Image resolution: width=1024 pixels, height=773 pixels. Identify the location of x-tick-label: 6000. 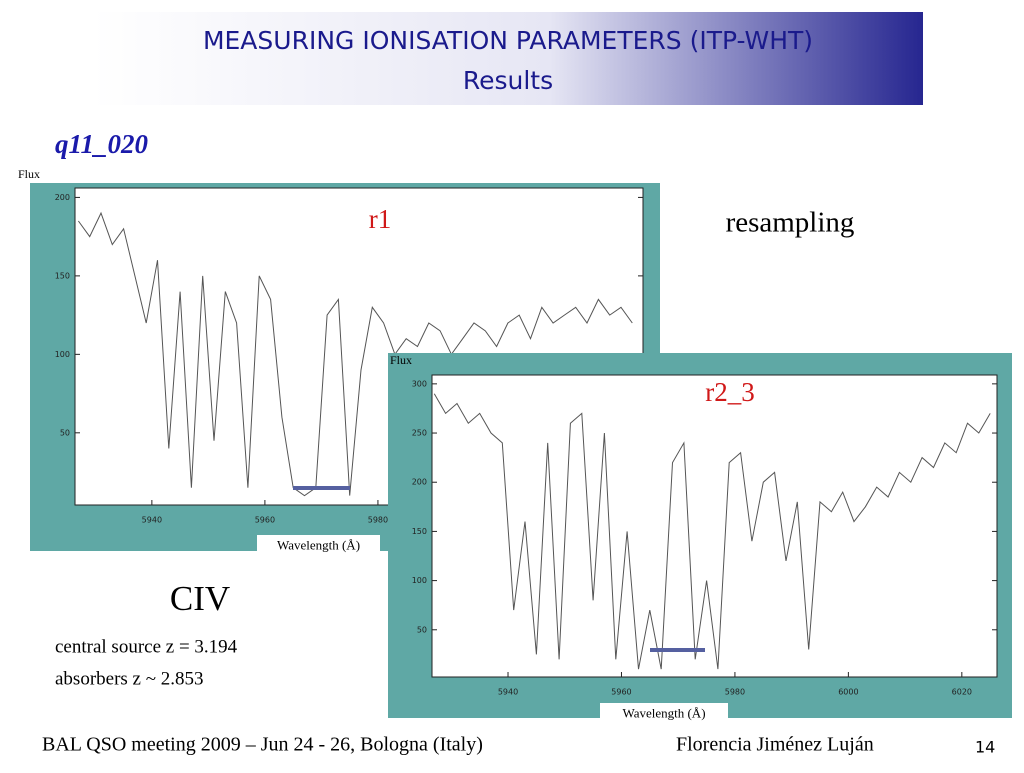
(848, 692).